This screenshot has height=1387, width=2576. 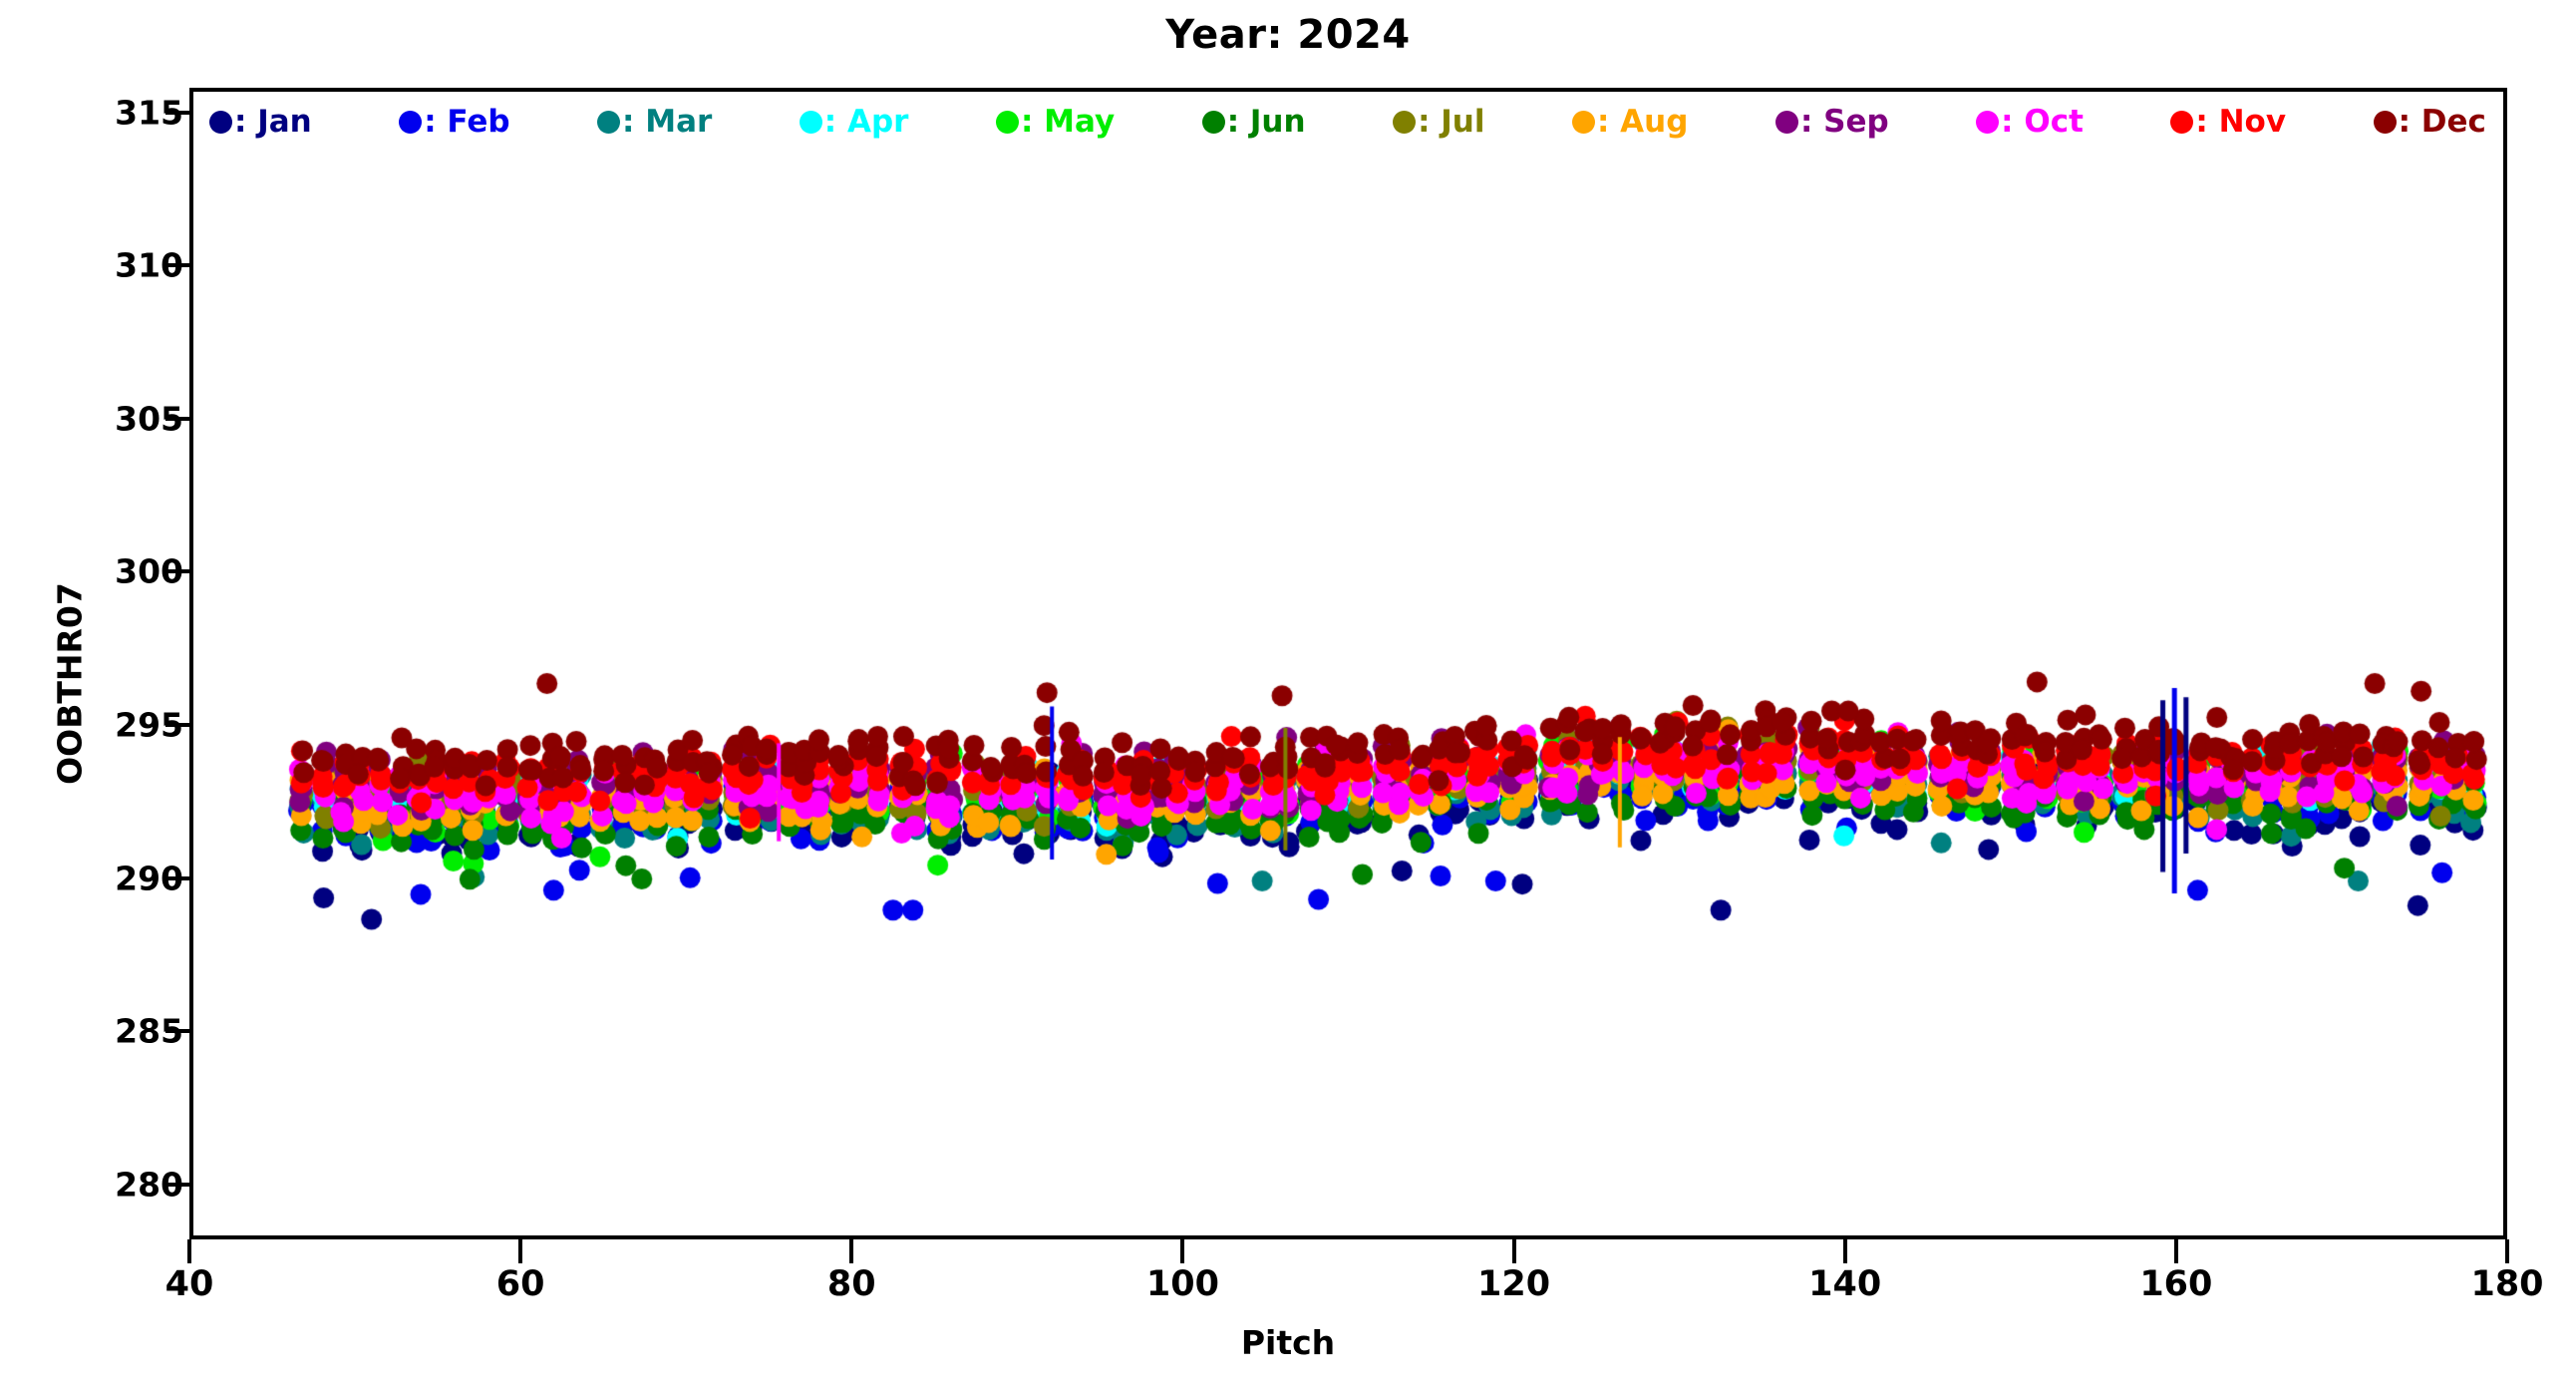 I want to click on x-axis-label: Pitch, so click(x=1288, y=1342).